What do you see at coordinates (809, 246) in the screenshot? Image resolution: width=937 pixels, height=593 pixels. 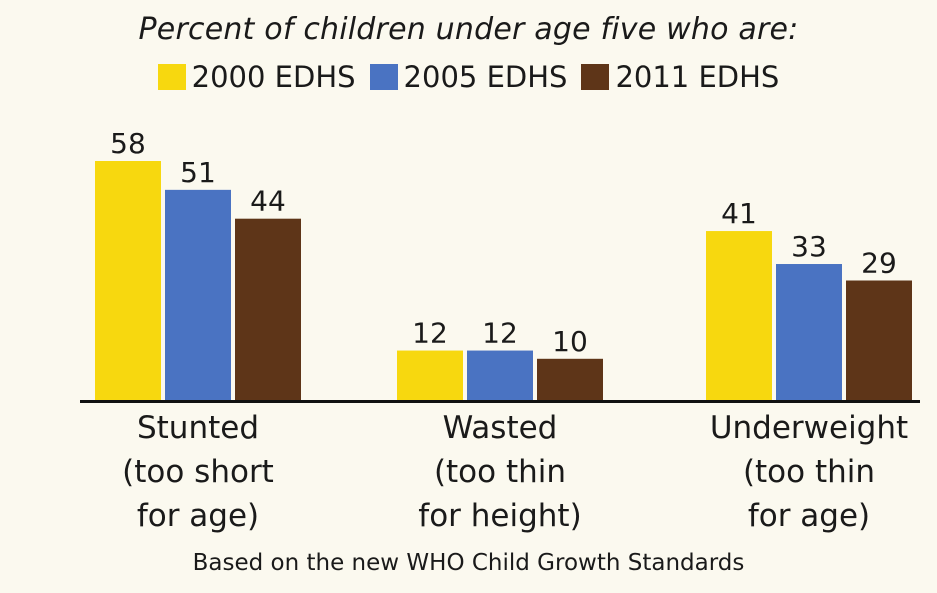 I see `data-label: 33` at bounding box center [809, 246].